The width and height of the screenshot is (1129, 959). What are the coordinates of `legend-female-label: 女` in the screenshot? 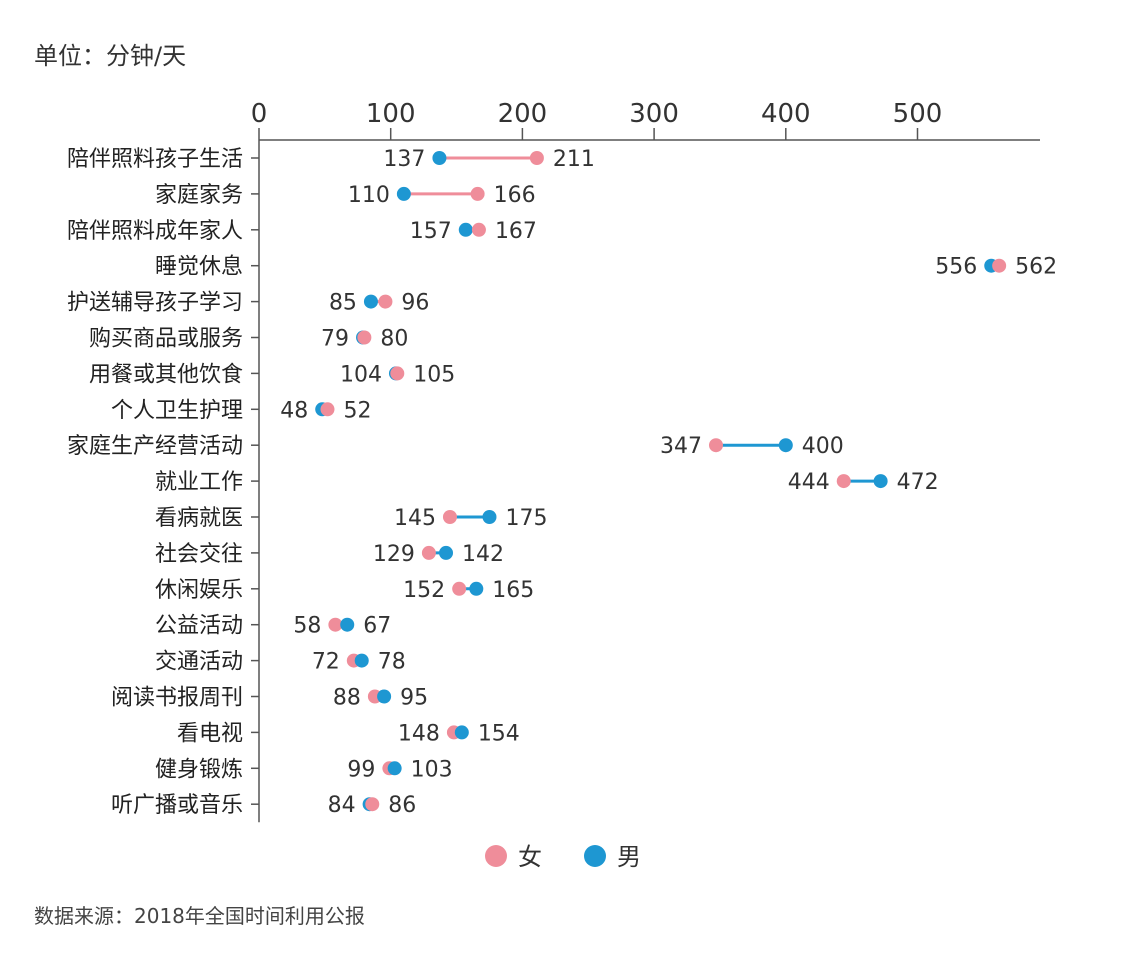 It's located at (530, 857).